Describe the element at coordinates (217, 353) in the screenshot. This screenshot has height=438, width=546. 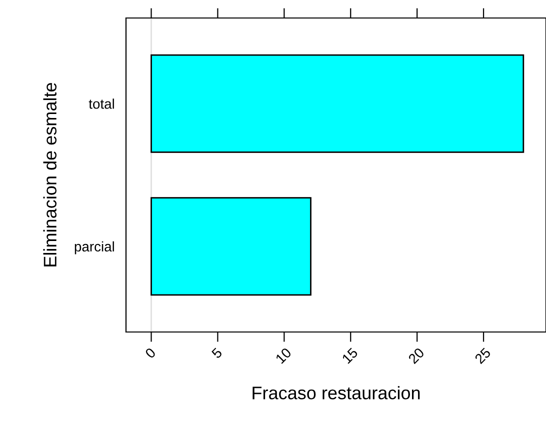
I see `x-tick-label: 5` at that location.